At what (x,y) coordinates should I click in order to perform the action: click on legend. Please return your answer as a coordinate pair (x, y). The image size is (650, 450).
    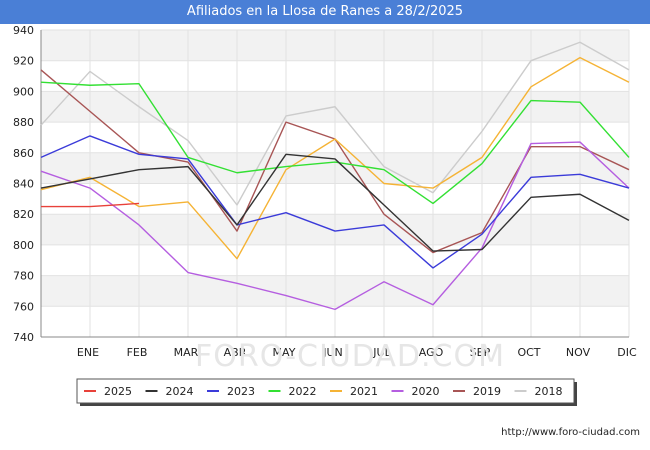
    Looking at the image, I should click on (325, 391).